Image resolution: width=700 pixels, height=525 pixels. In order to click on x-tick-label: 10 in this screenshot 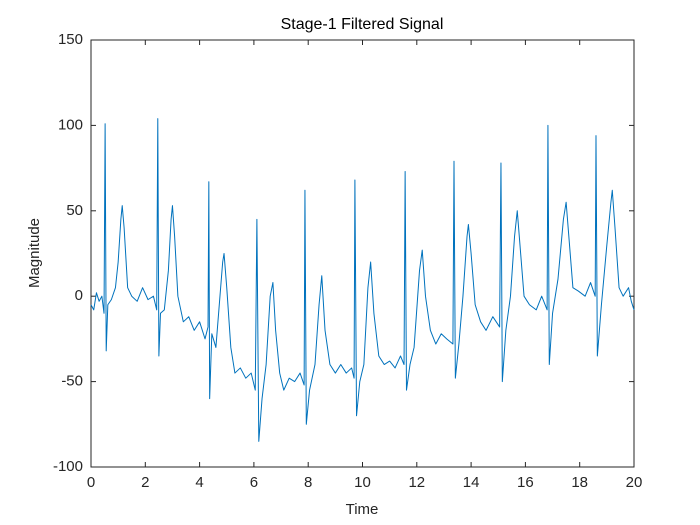, I will do `click(362, 482)`.